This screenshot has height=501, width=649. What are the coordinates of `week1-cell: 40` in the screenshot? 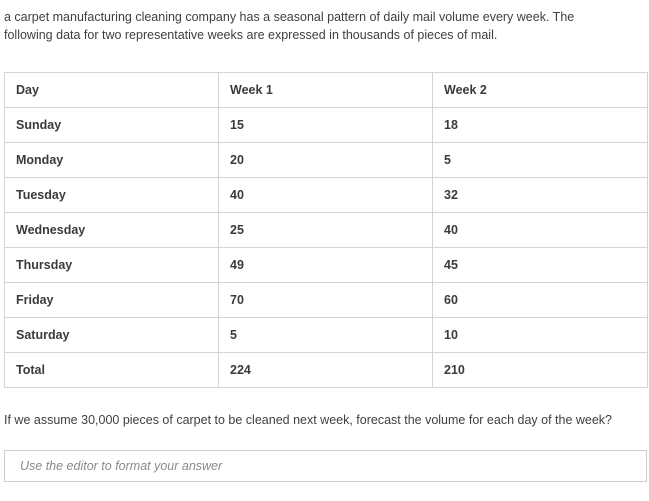 It's located at (325, 195).